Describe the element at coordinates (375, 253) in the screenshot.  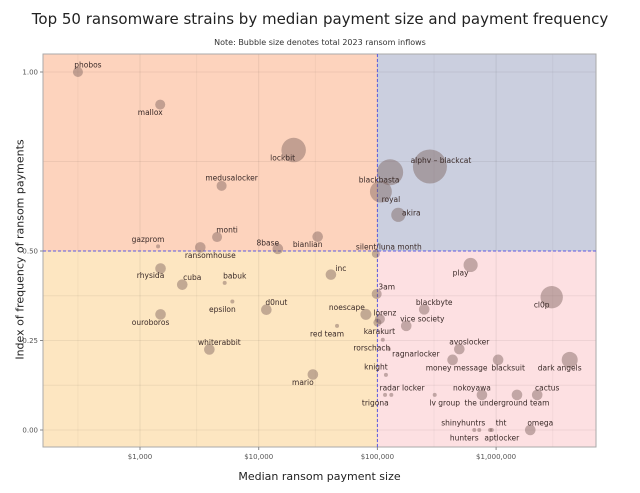
I see `bubble-silent-luna-month` at that location.